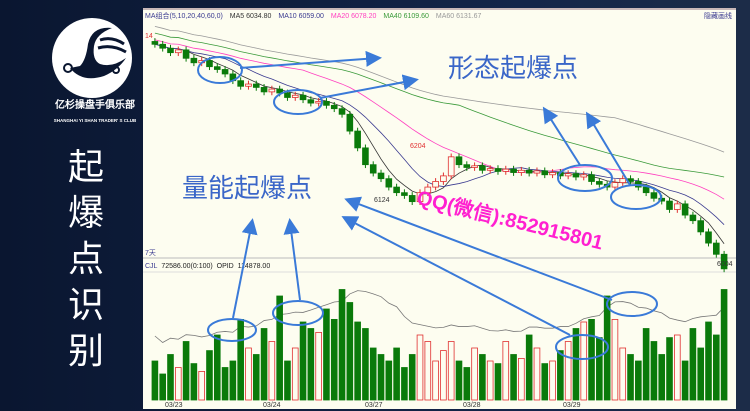 The width and height of the screenshot is (750, 411). I want to click on title-char: 爆, so click(85, 213).